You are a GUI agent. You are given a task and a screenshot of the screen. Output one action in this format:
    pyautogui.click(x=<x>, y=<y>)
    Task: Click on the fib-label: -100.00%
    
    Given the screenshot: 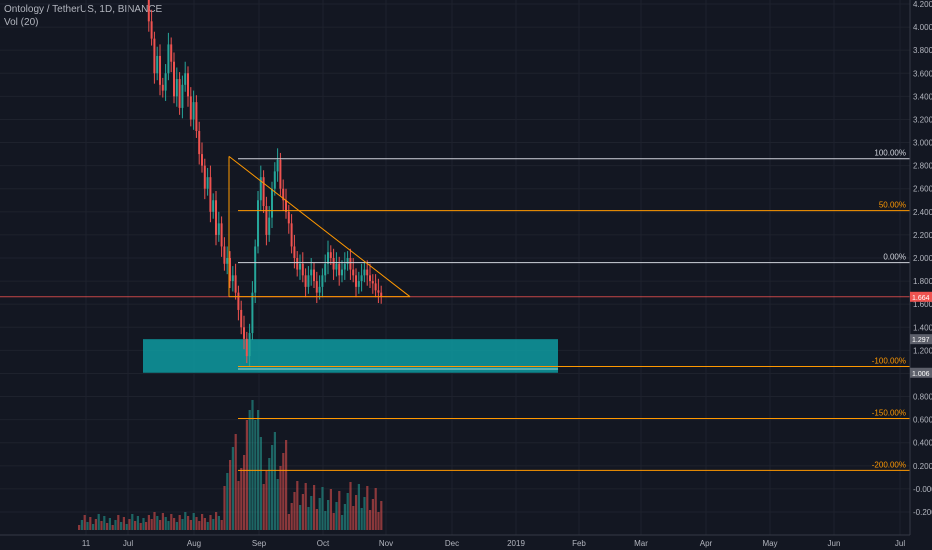 What is the action you would take?
    pyautogui.click(x=889, y=361)
    